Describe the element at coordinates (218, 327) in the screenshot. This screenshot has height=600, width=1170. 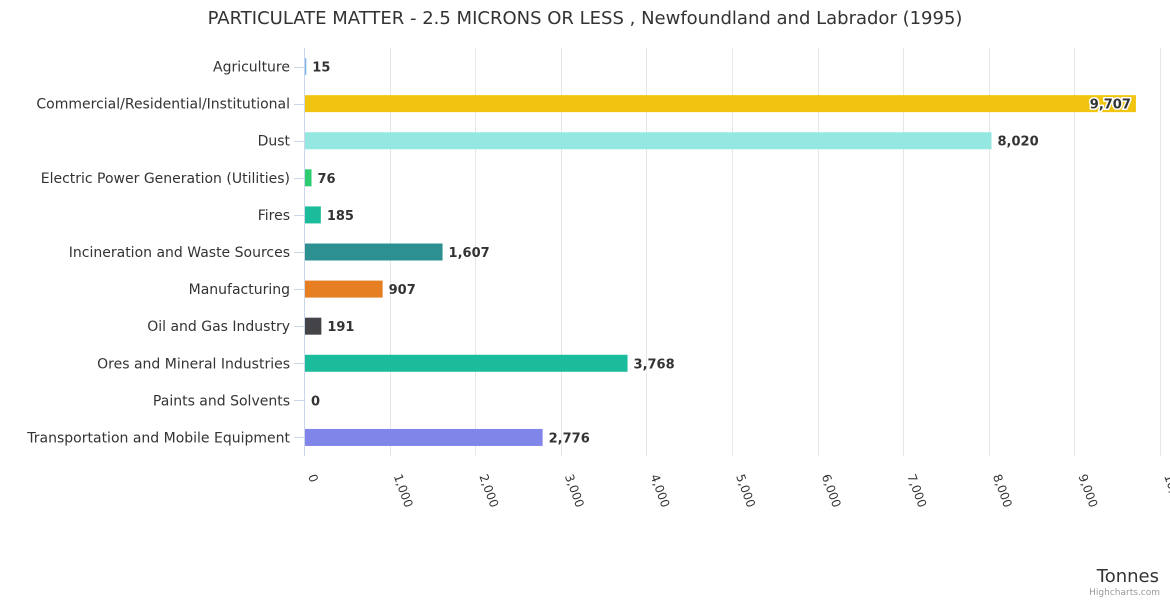
I see `category-label: Oil and Gas Industry` at that location.